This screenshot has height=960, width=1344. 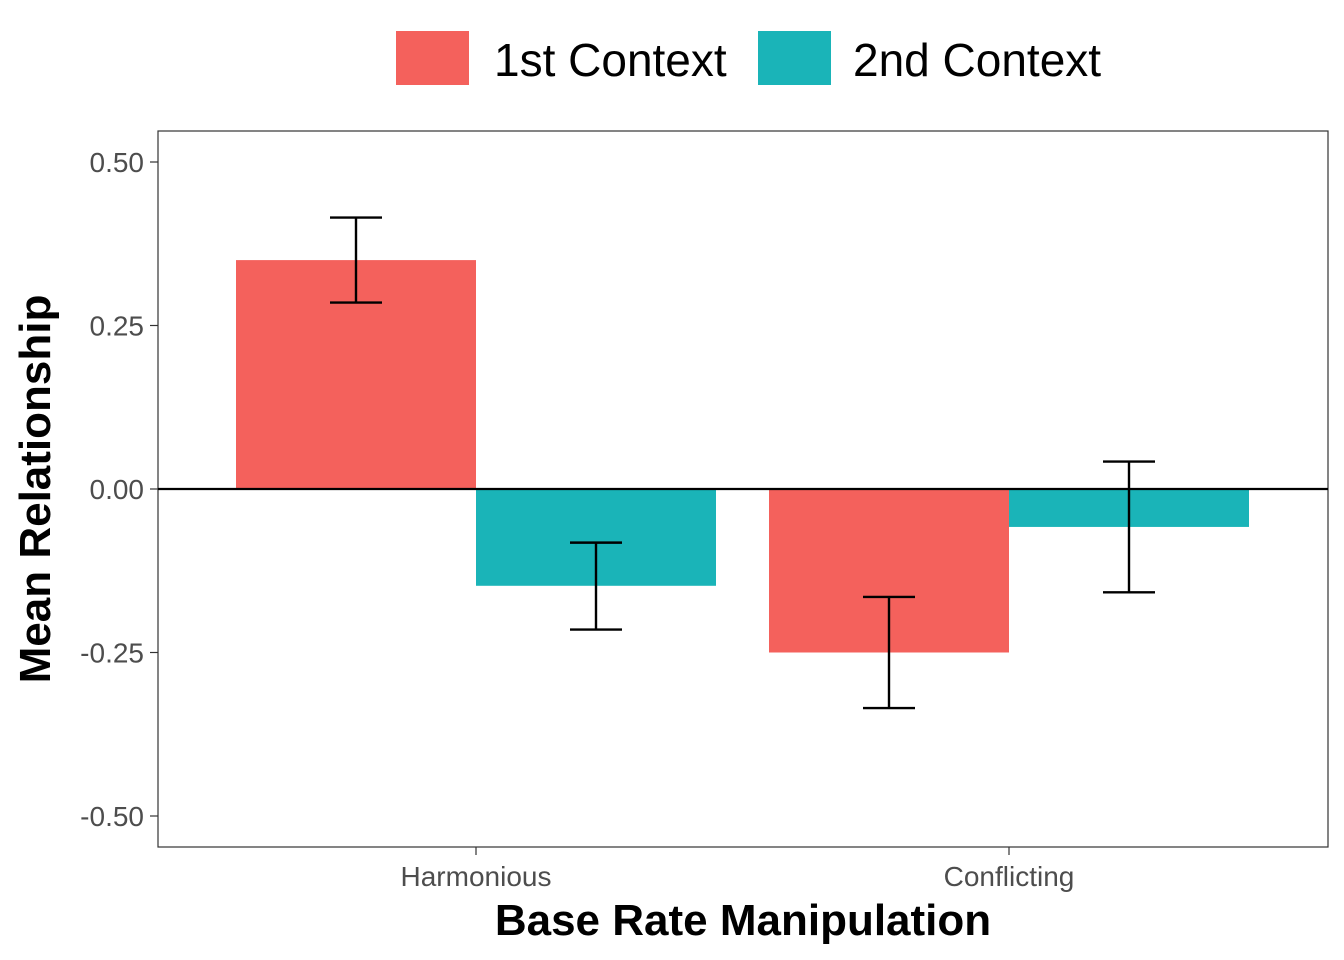 What do you see at coordinates (112, 816) in the screenshot?
I see `y-tick-label: -0.50` at bounding box center [112, 816].